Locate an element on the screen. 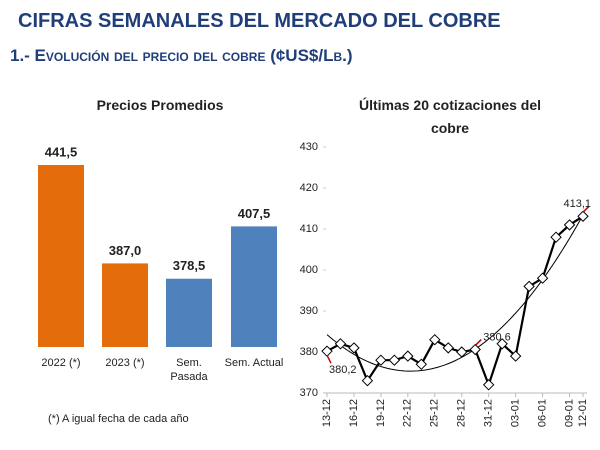 This screenshot has width=600, height=450. value-label: 378,5 is located at coordinates (189, 265).